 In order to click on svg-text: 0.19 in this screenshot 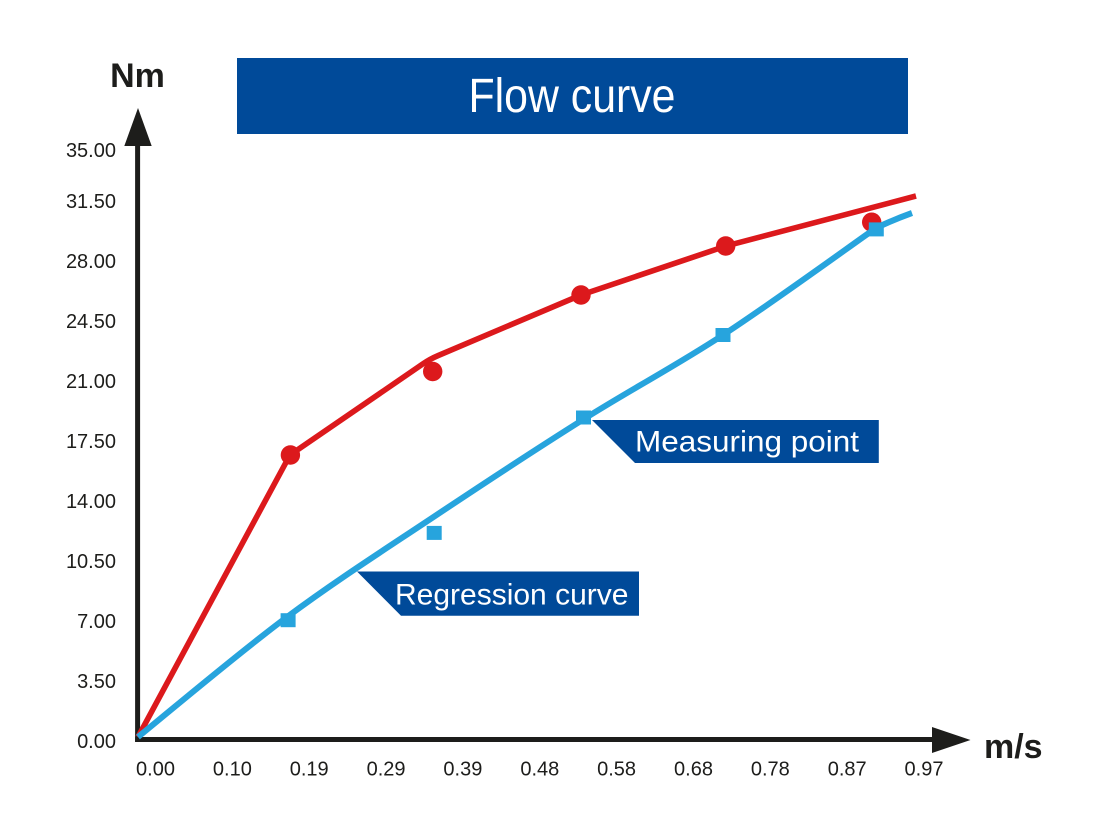, I will do `click(309, 769)`.